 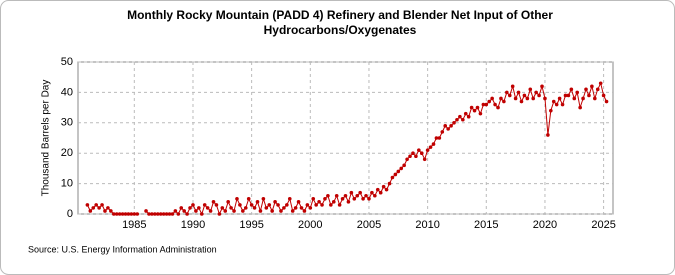 What do you see at coordinates (427, 225) in the screenshot?
I see `x-tick-label: 2010` at bounding box center [427, 225].